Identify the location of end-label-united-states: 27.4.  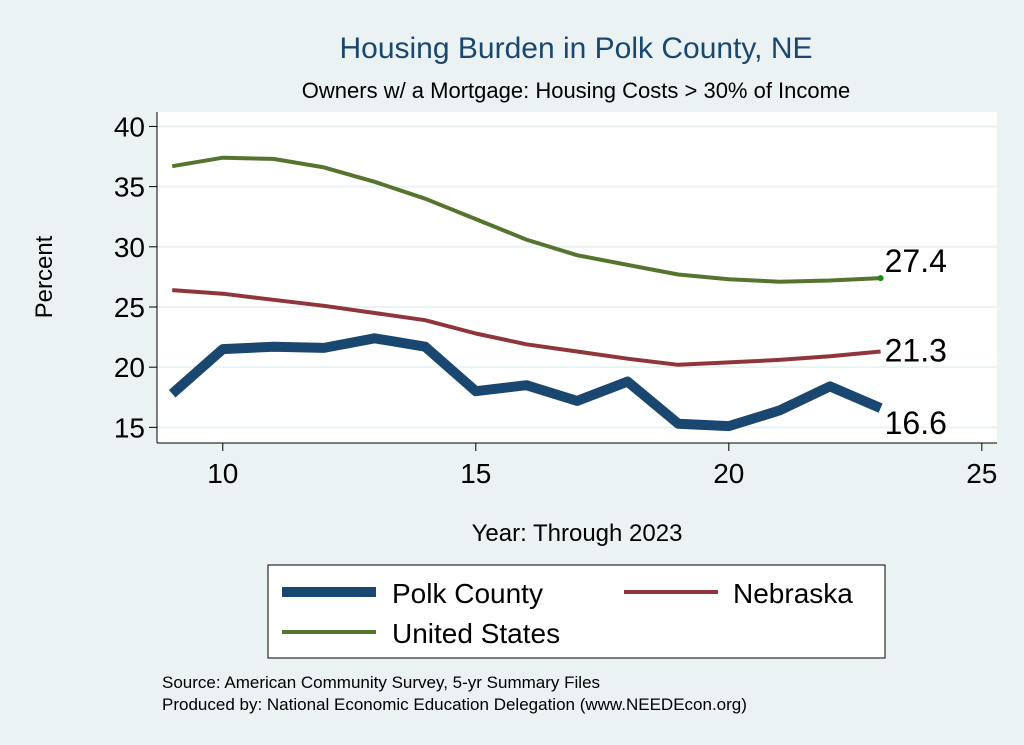
(916, 261).